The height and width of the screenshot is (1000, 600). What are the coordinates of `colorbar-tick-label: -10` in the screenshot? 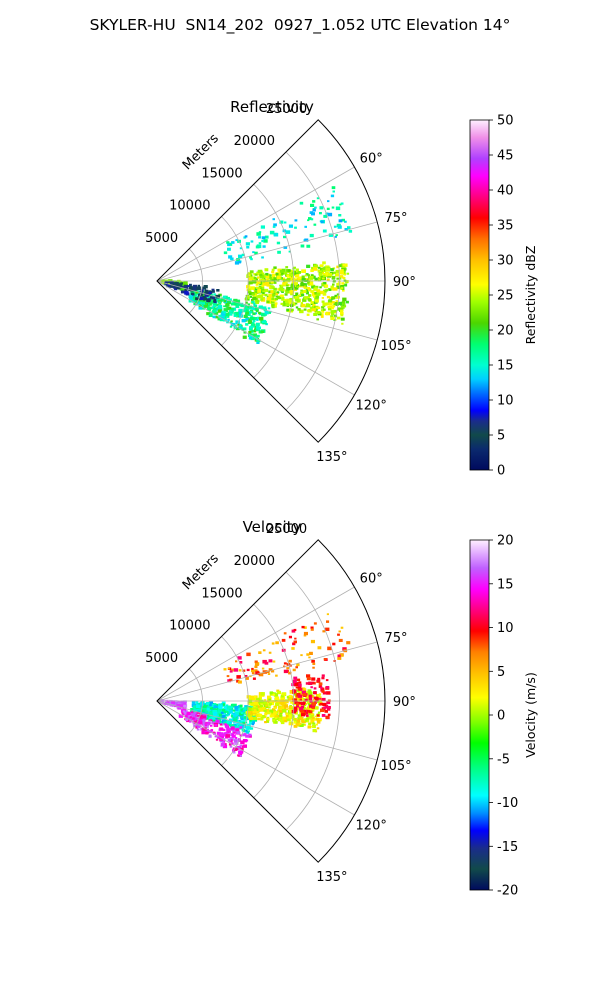 It's located at (507, 803).